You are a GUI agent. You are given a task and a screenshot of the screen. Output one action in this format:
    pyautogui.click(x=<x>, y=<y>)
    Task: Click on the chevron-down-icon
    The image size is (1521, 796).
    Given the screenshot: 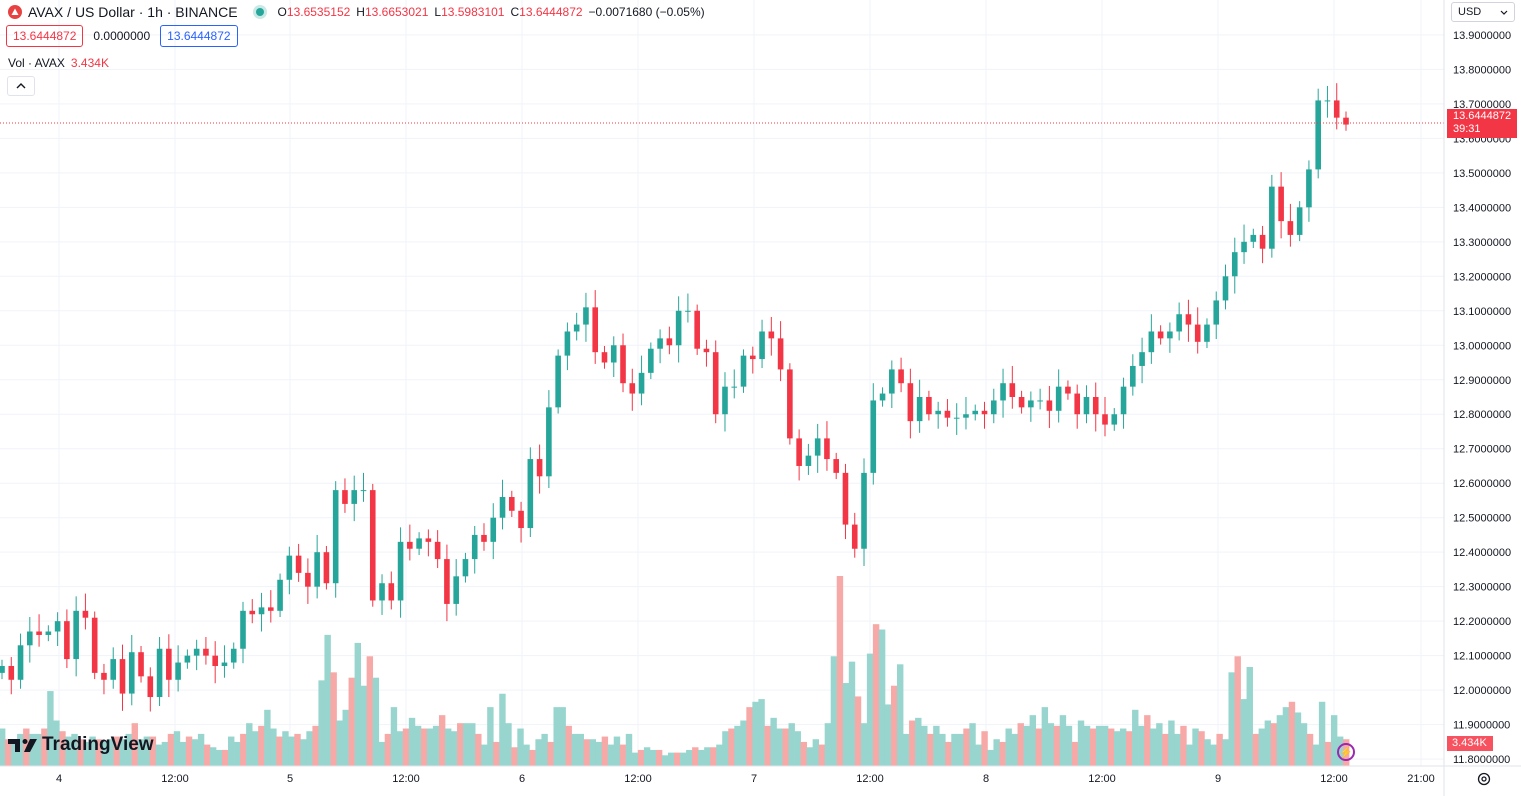 What is the action you would take?
    pyautogui.click(x=1504, y=12)
    